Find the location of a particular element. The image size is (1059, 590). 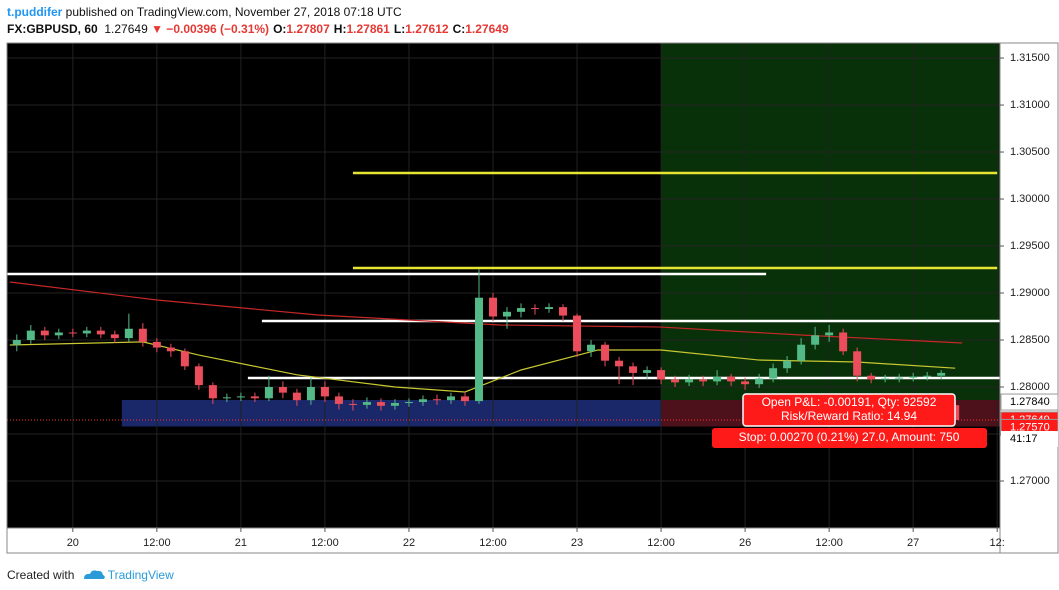

y-tick-label: 1.29500 is located at coordinates (1030, 246).